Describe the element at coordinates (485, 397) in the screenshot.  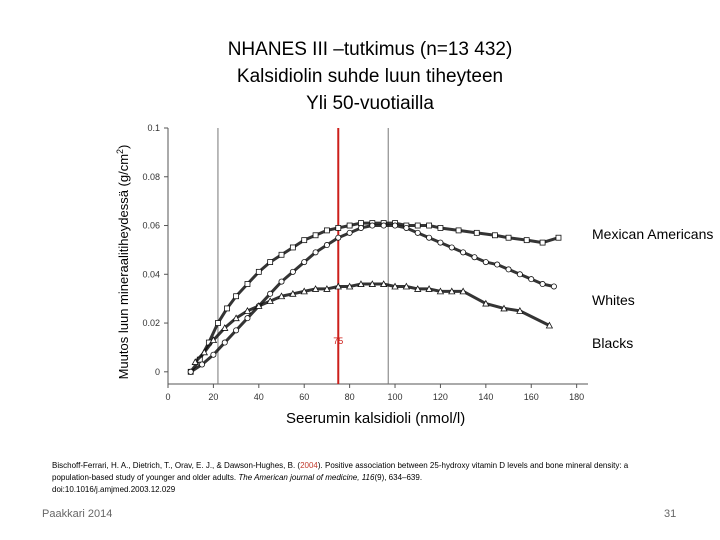
I see `x-tick-label: 140` at that location.